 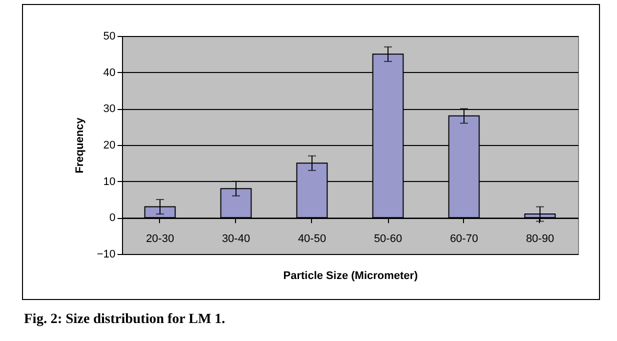 I want to click on x-axis-title: Particle Size (Micrometer), so click(x=350, y=276).